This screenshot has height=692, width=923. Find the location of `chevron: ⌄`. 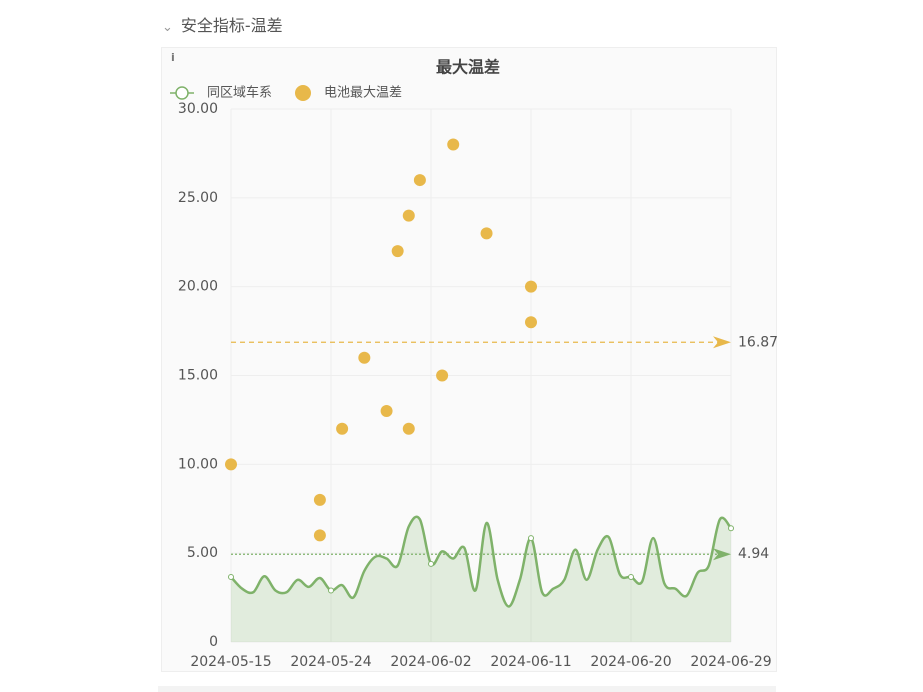

chevron: ⌄ is located at coordinates (167, 27).